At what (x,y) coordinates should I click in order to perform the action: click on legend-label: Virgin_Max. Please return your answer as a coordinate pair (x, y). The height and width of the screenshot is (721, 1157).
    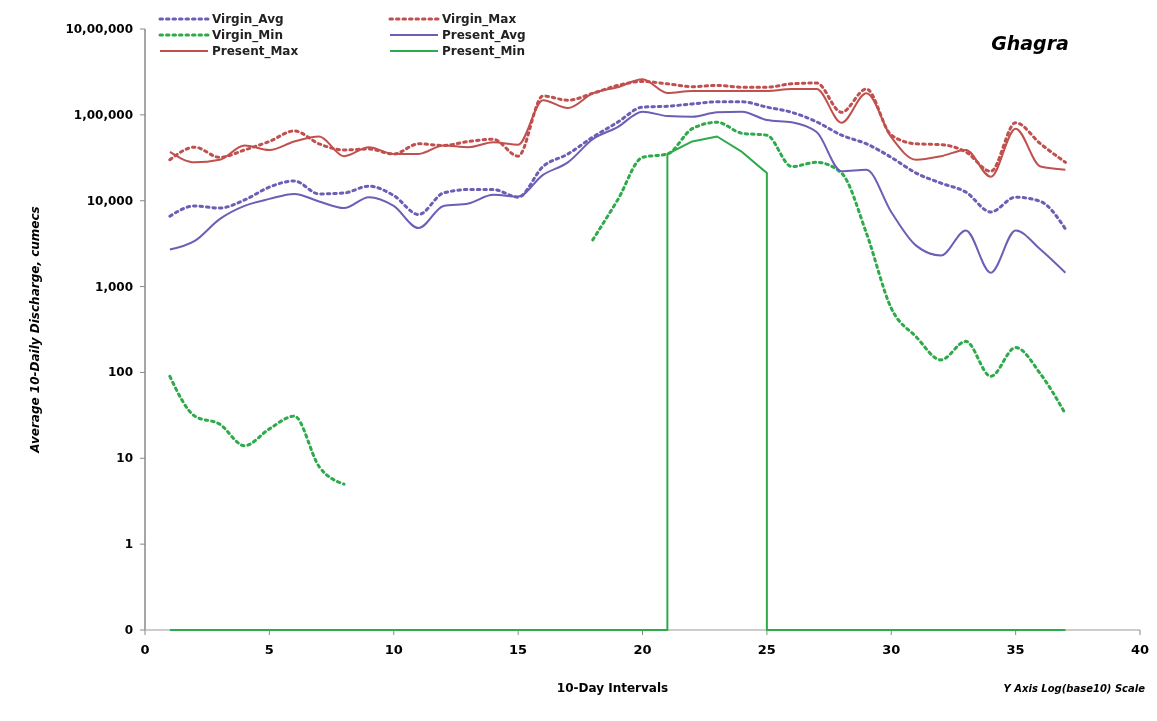
    Looking at the image, I should click on (479, 19).